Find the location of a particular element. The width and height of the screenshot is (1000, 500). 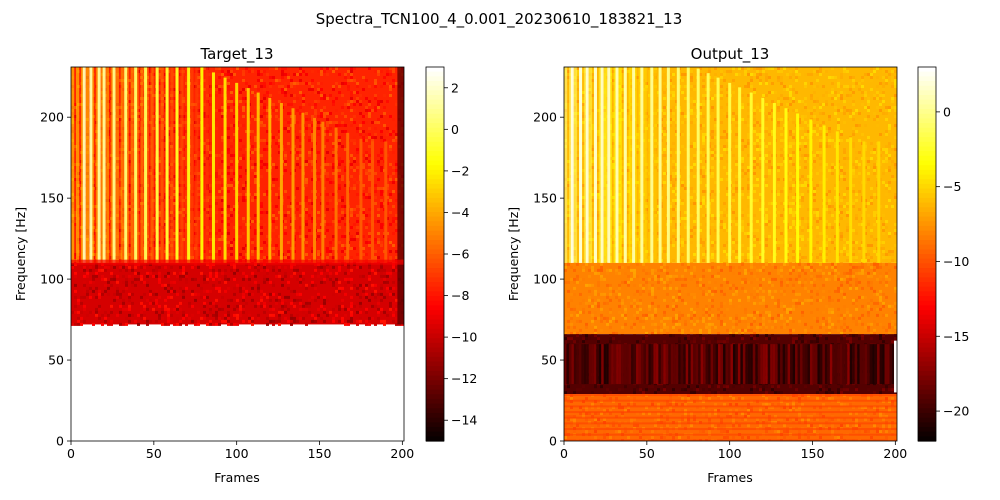

colorbar-tick-label: −14 is located at coordinates (464, 420).